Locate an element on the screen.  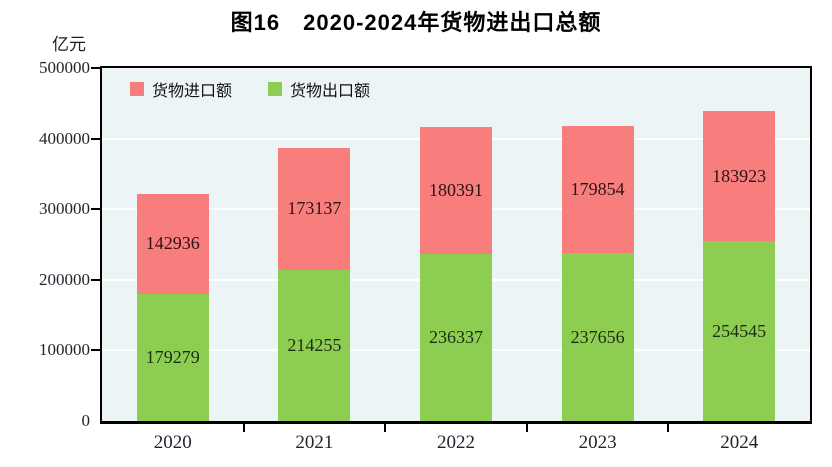
x-tick-label-2023: 2023 is located at coordinates (597, 442).